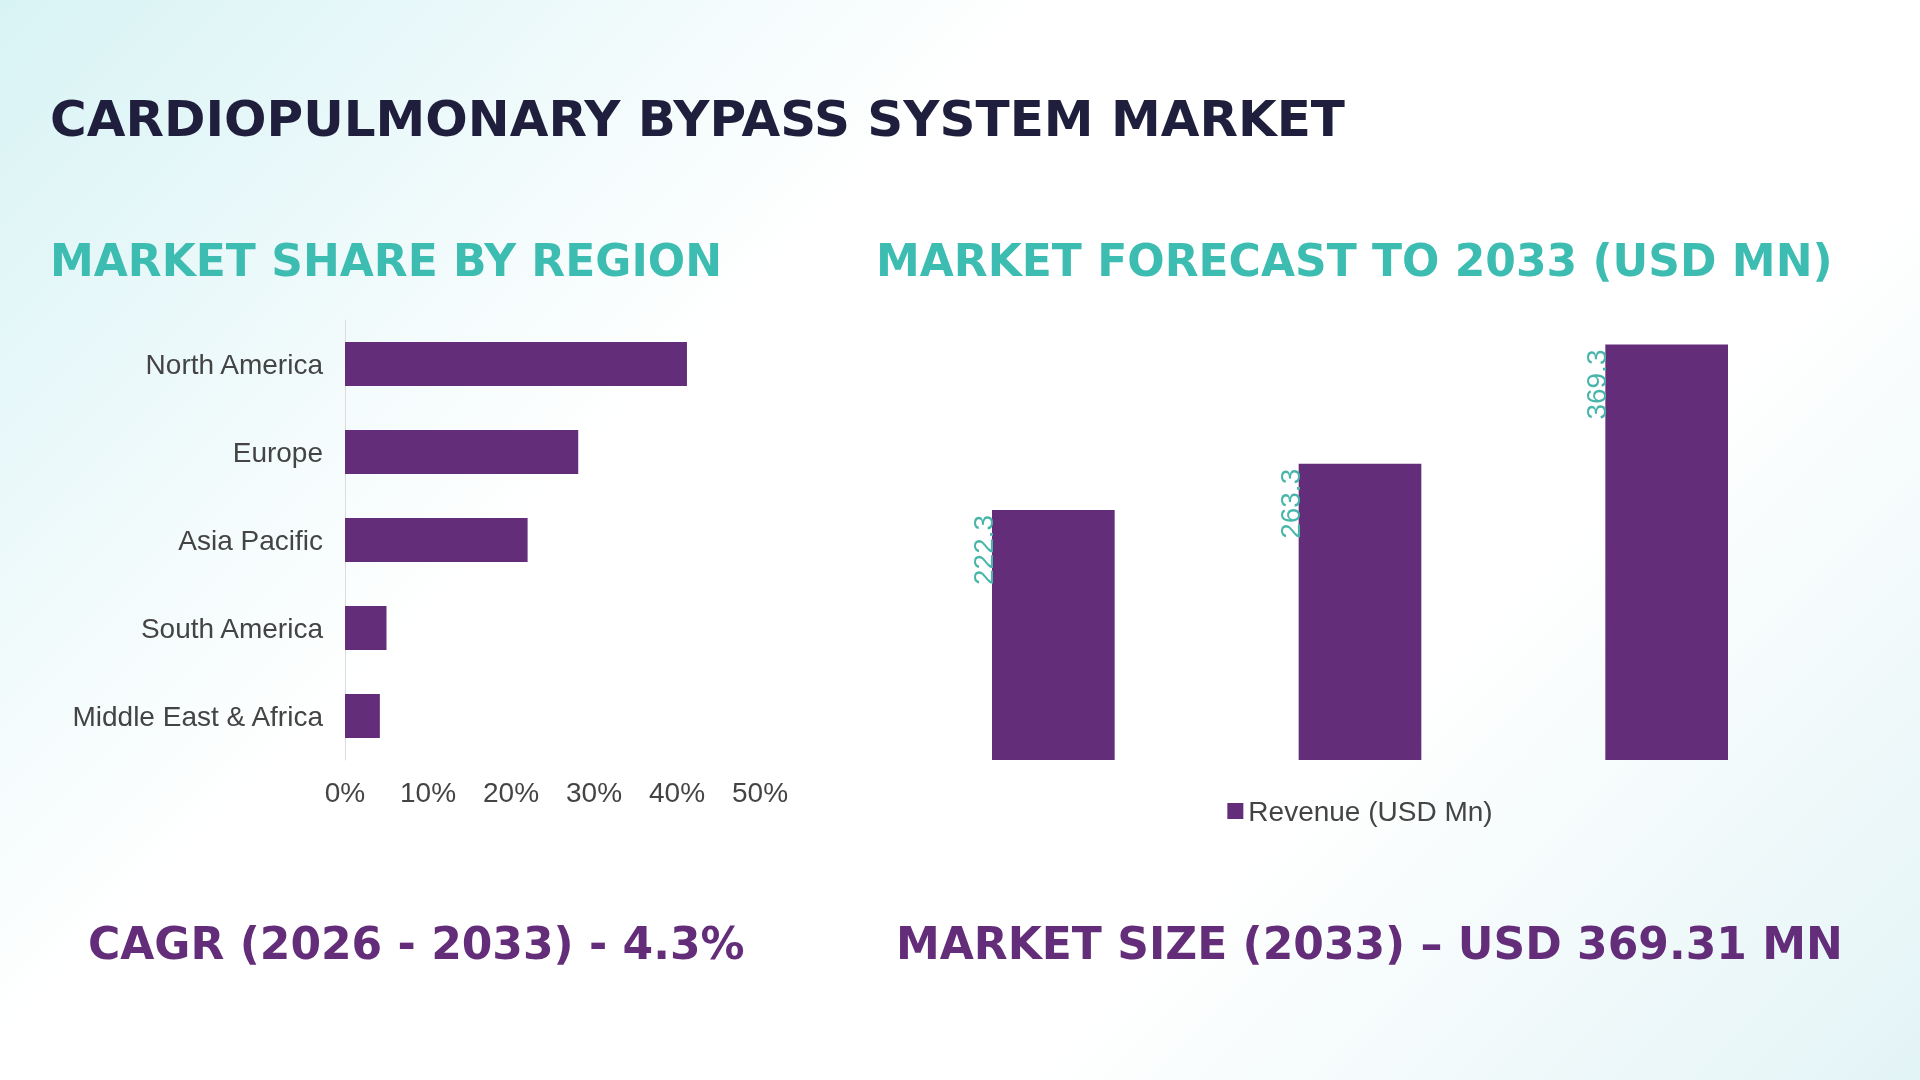  What do you see at coordinates (250, 540) in the screenshot?
I see `y-tick-label: Asia Pacific` at bounding box center [250, 540].